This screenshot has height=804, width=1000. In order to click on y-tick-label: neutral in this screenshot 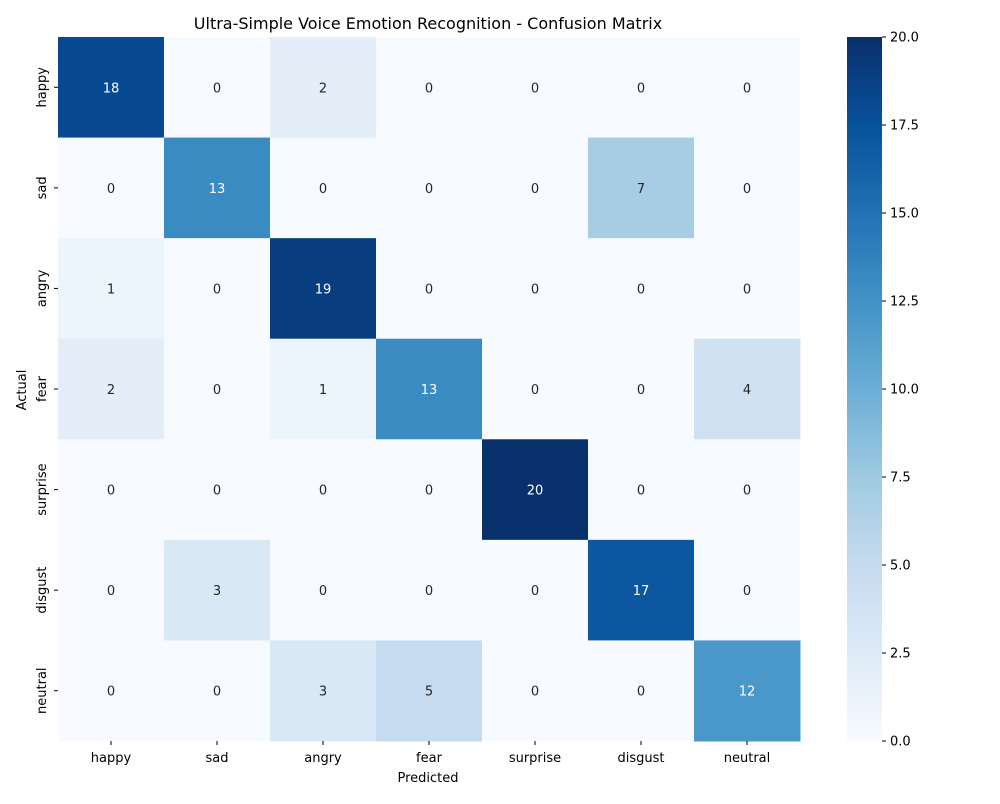, I will do `click(42, 690)`.